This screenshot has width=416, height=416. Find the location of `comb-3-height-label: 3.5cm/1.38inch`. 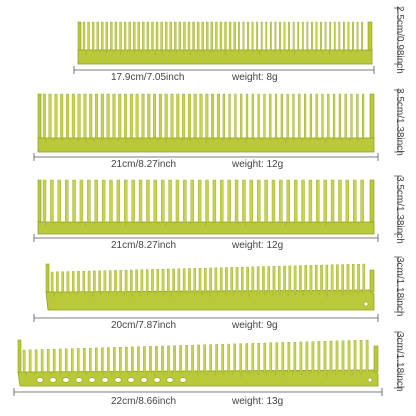

comb-3-height-label: 3.5cm/1.38inch is located at coordinates (399, 210).